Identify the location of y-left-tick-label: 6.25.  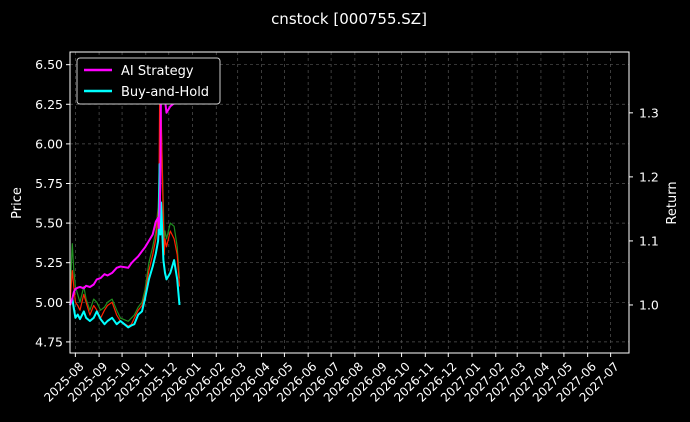
(49, 104).